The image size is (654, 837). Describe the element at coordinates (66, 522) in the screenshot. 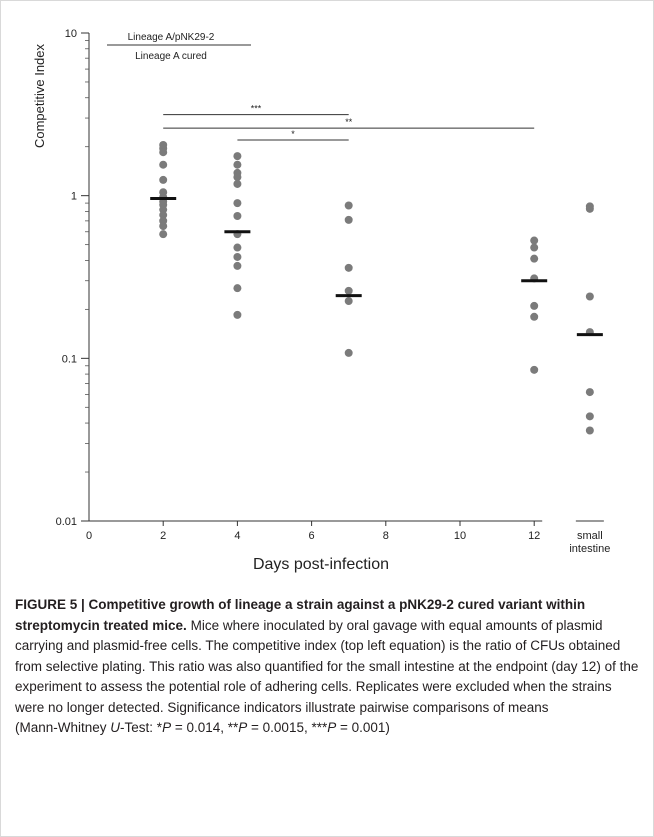

I see `y-tick-label: 0.01` at that location.